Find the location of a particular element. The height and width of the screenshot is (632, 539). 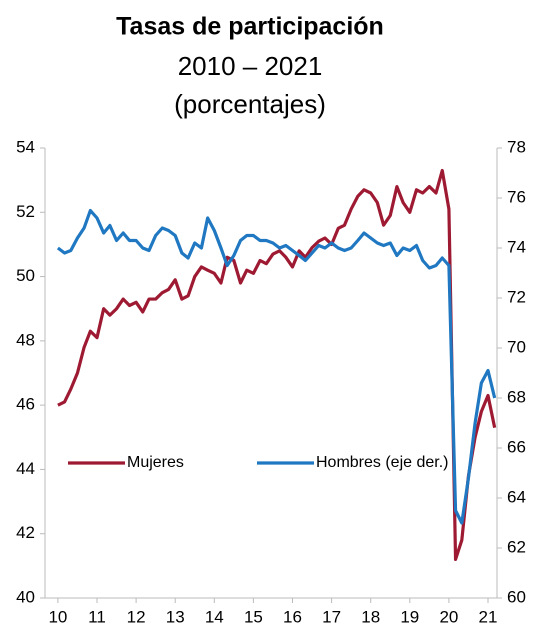

x-tick-label: 14 is located at coordinates (214, 616).